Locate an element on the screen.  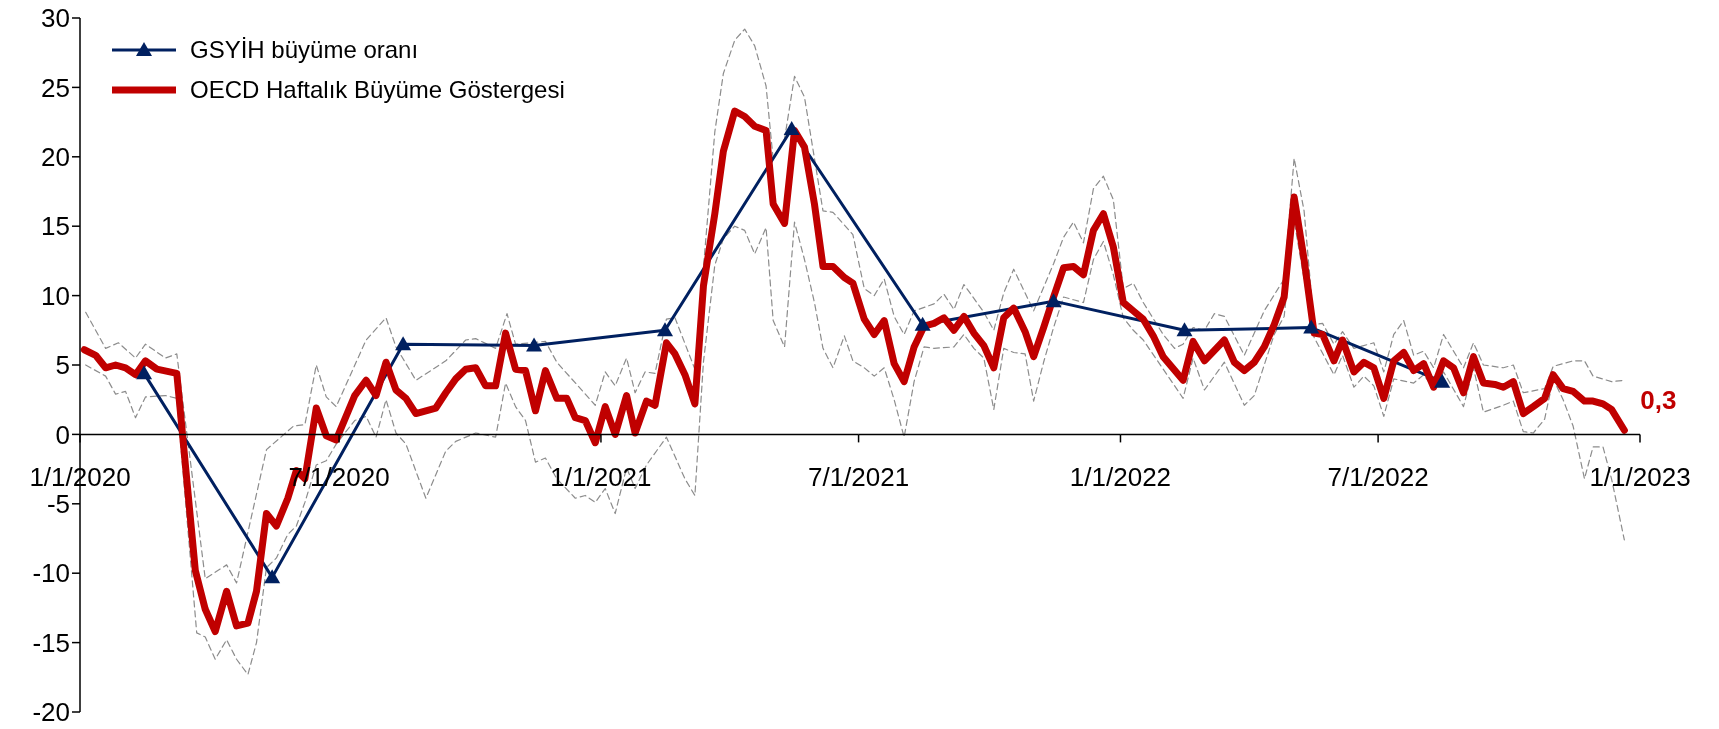
legend-label: OECD Haftalık Büyüme Göstergesi is located at coordinates (377, 90).